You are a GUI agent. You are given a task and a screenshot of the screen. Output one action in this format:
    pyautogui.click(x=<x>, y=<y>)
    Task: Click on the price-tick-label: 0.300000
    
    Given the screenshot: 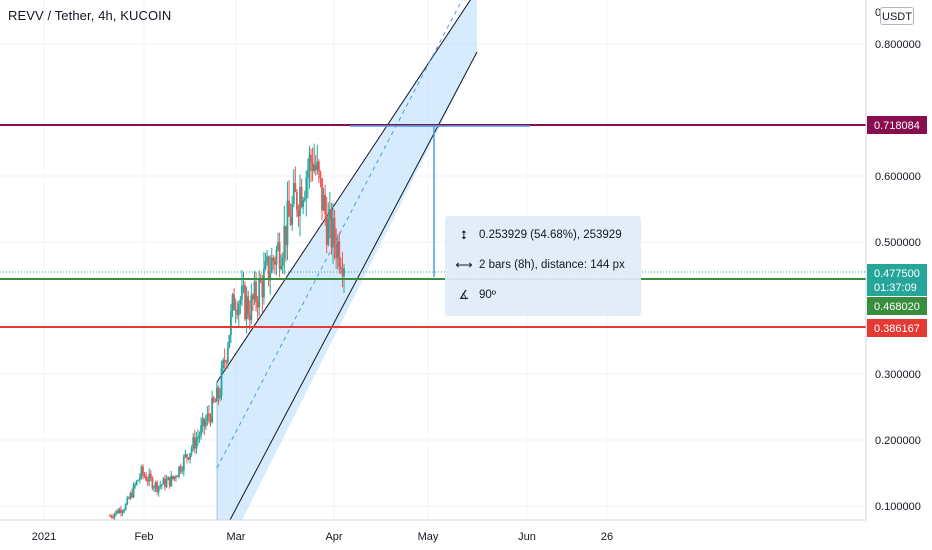 What is the action you would take?
    pyautogui.click(x=898, y=375)
    